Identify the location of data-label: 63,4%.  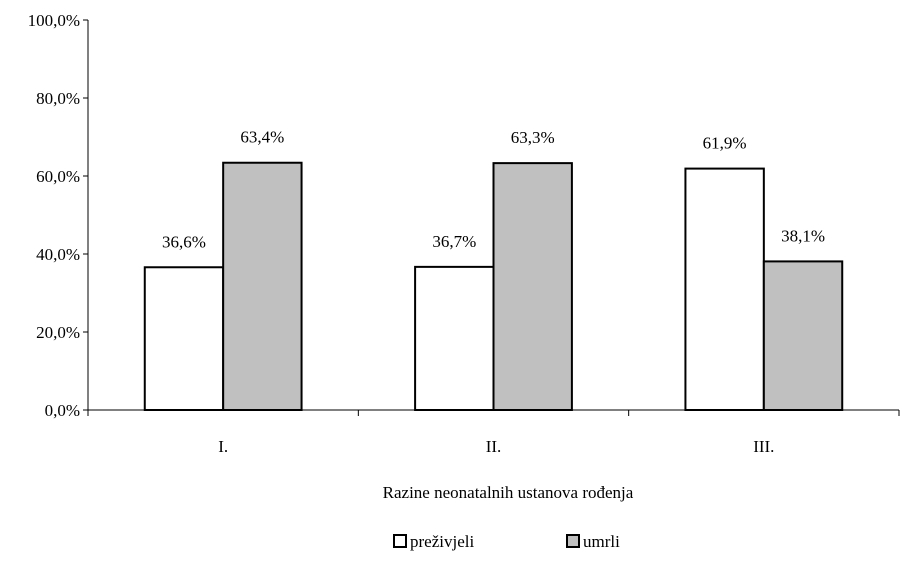
(262, 137).